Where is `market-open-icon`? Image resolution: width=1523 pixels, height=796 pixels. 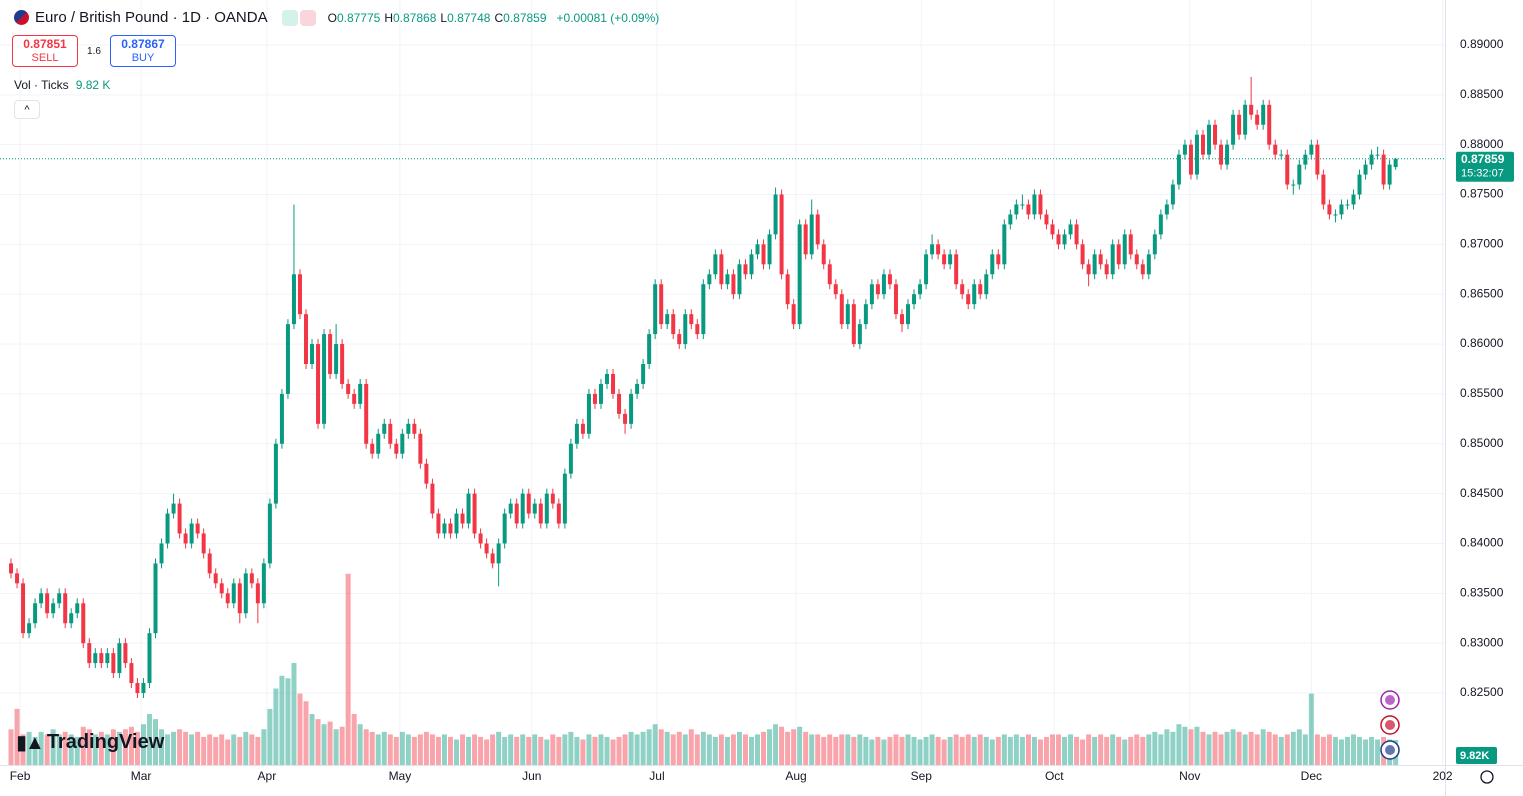 market-open-icon is located at coordinates (289, 17).